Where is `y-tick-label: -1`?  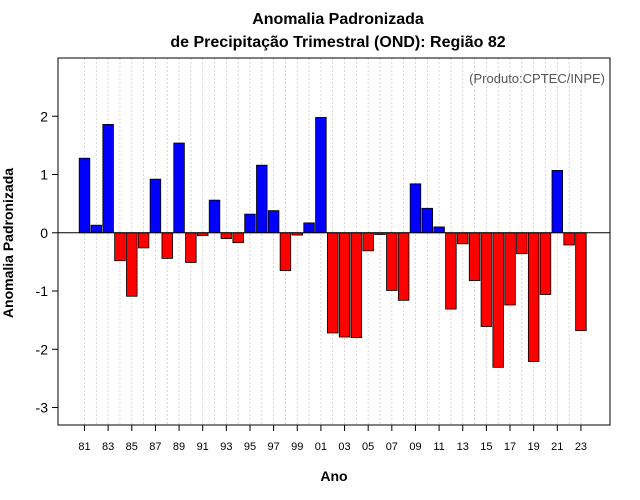 y-tick-label: -1 is located at coordinates (42, 291).